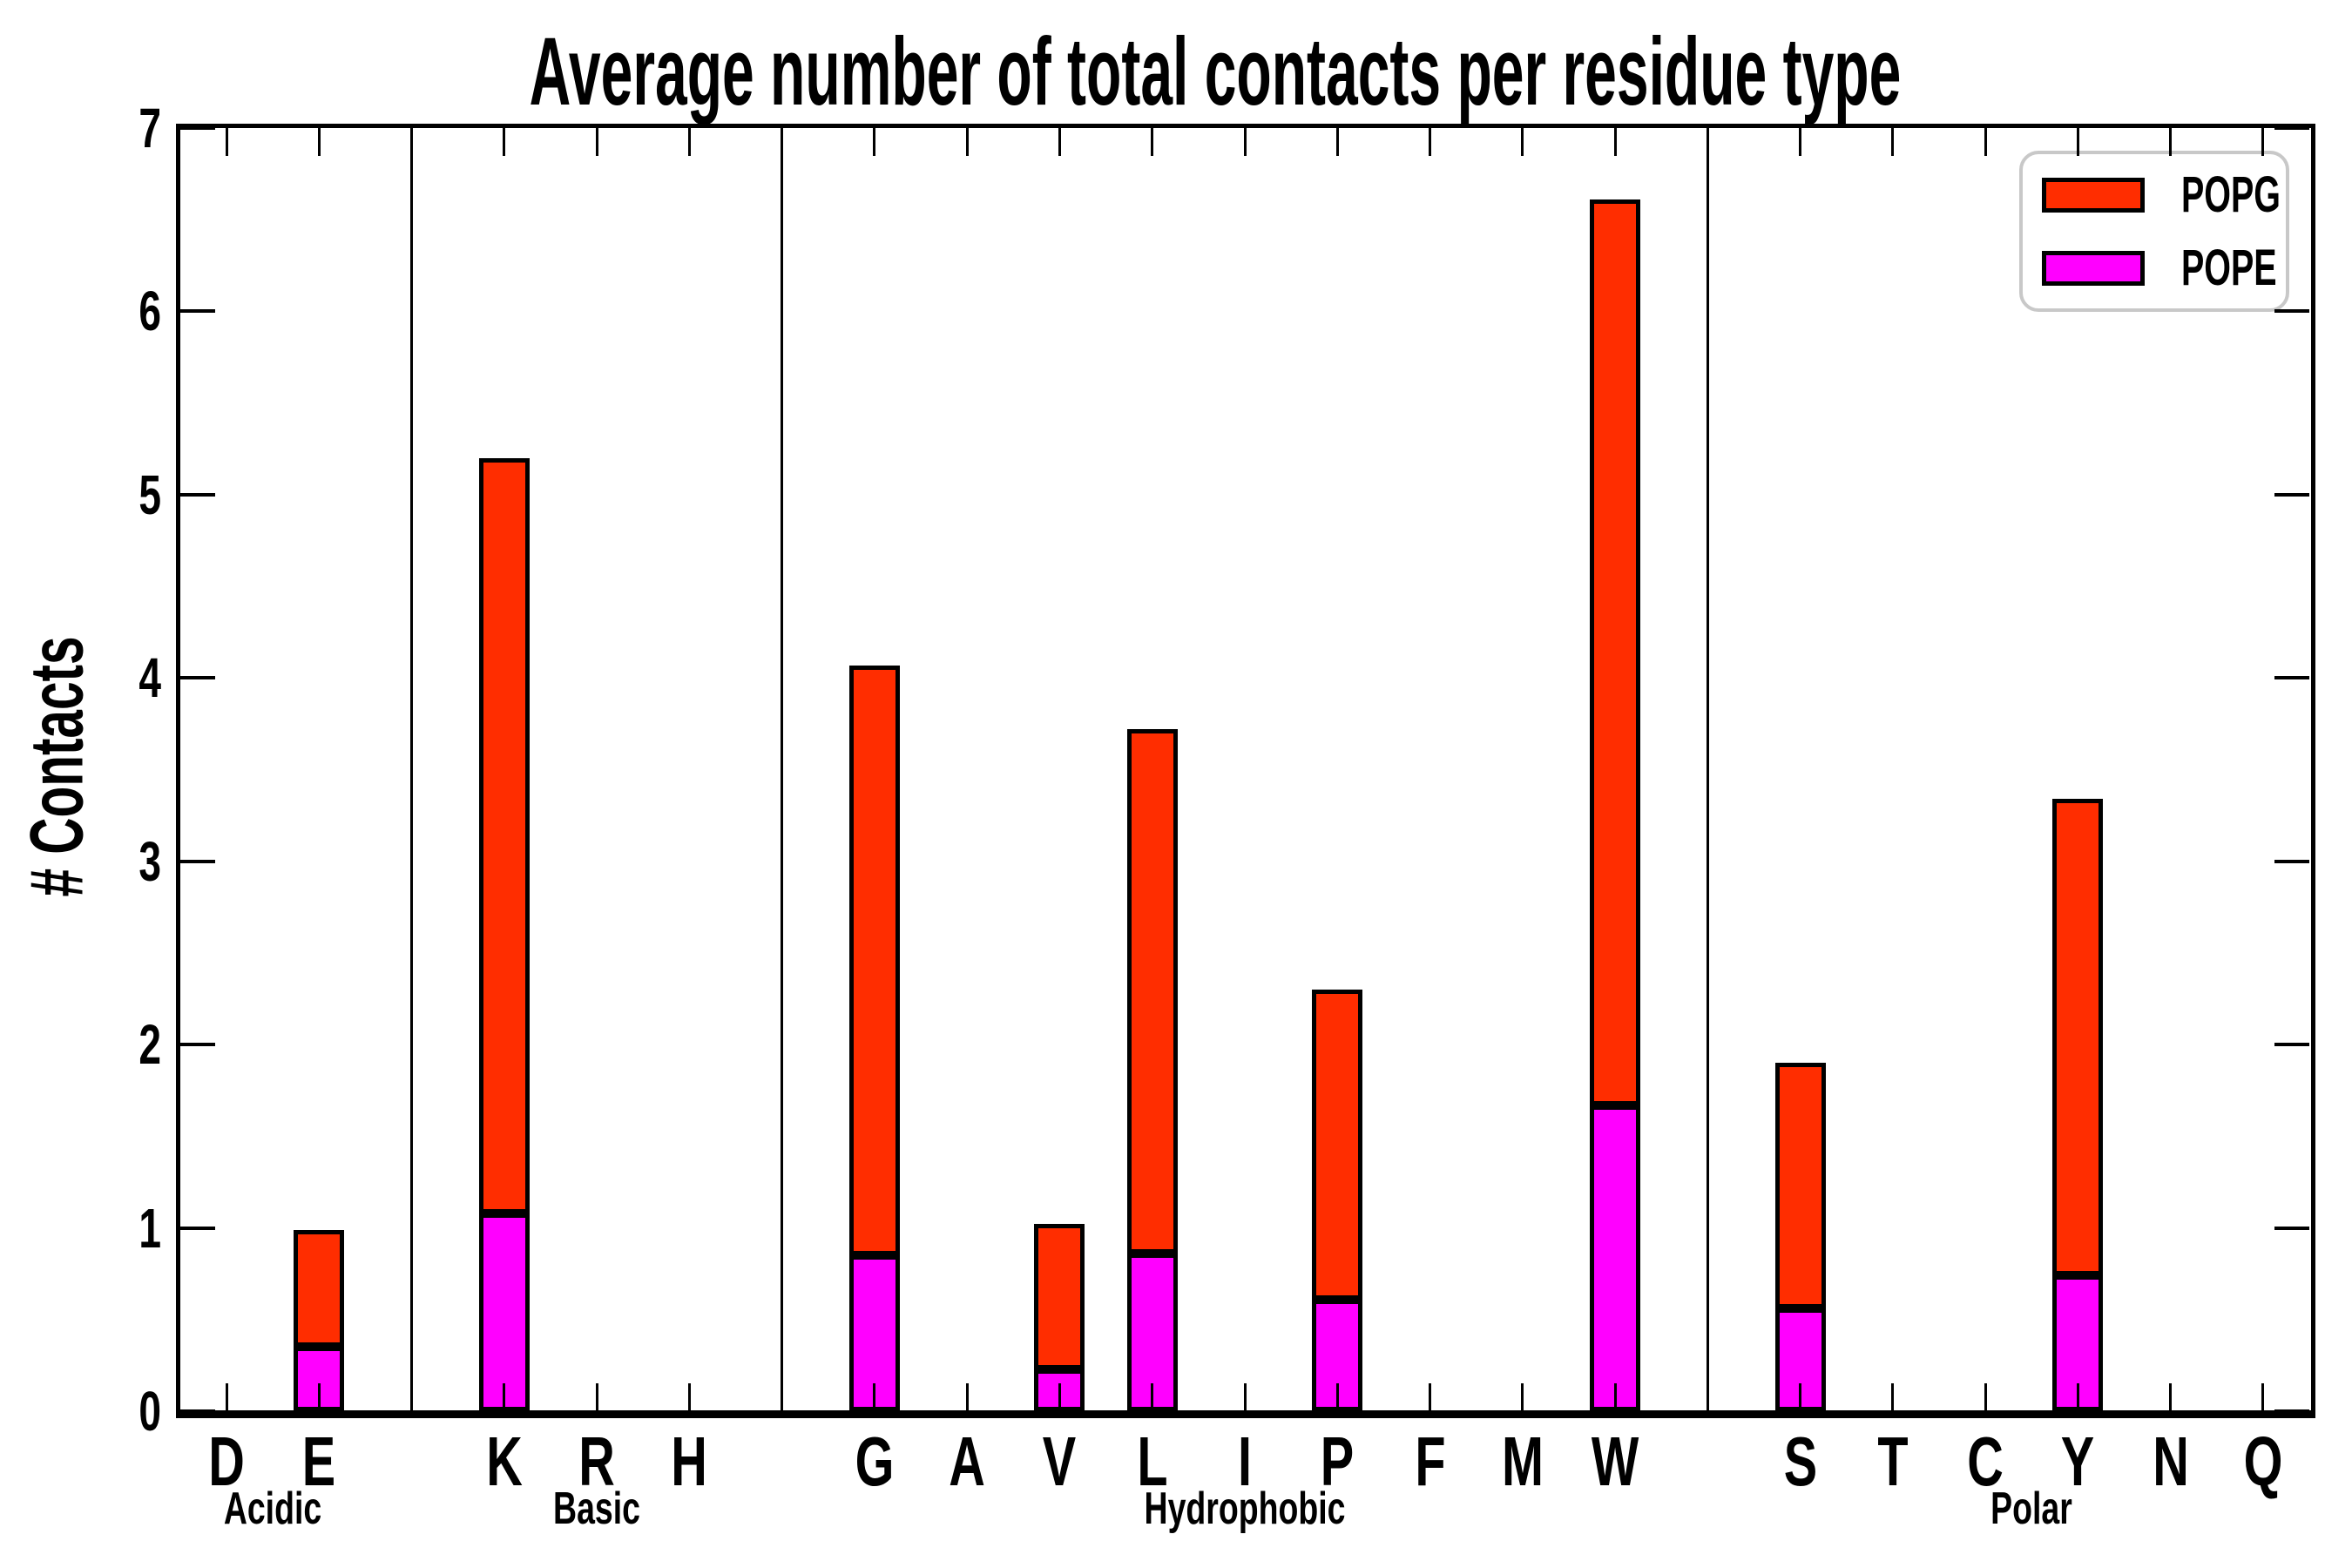 This screenshot has width=2352, height=1568. I want to click on residue-label-G: G, so click(875, 1461).